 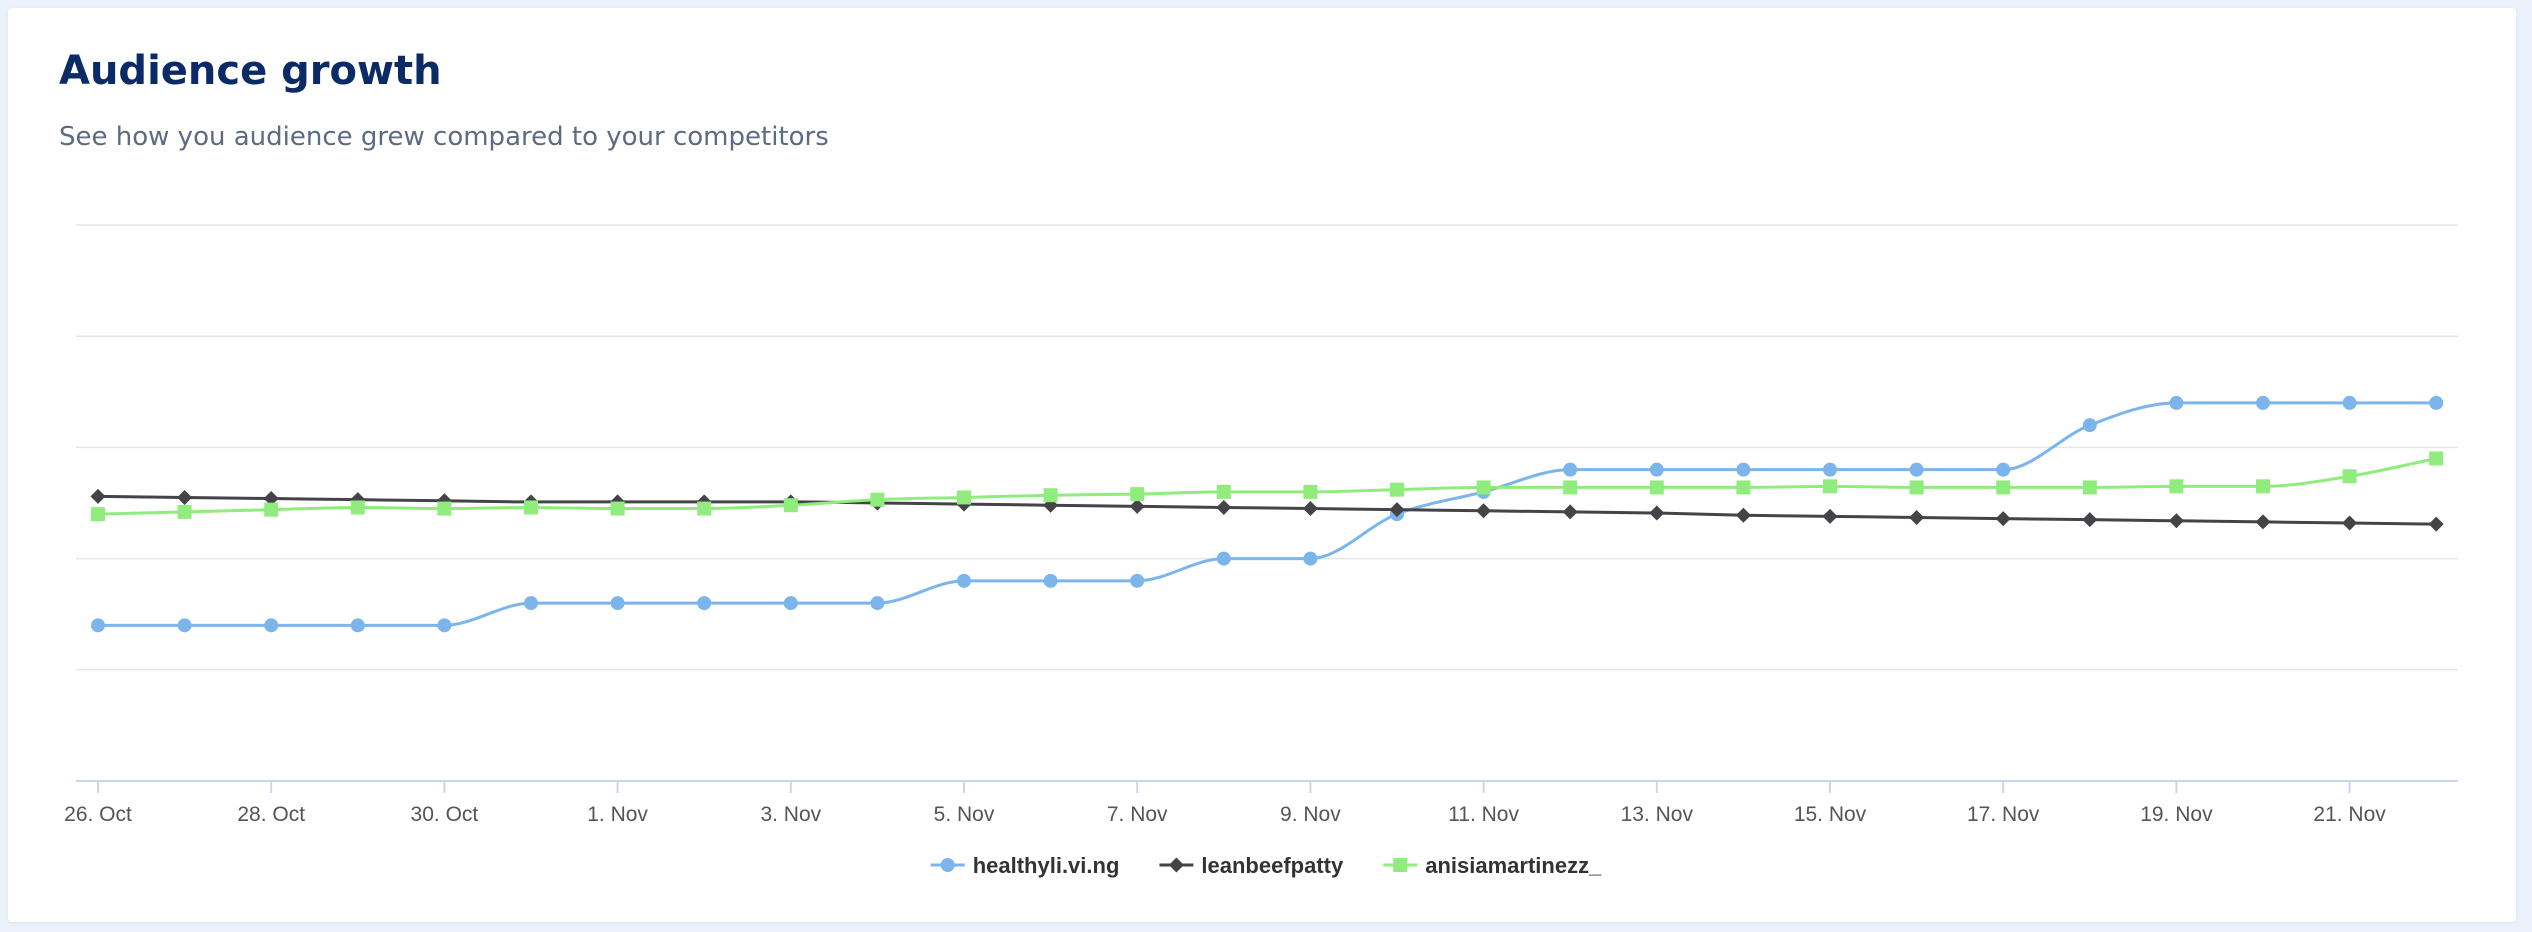 I want to click on x-tick-label: 15. Nov, so click(x=1830, y=814).